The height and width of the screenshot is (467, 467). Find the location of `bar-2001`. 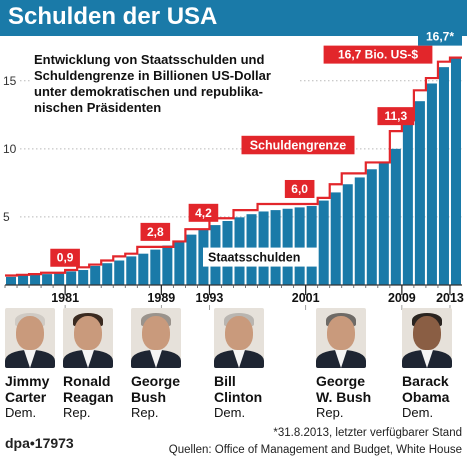

bar-2001 is located at coordinates (311, 245).